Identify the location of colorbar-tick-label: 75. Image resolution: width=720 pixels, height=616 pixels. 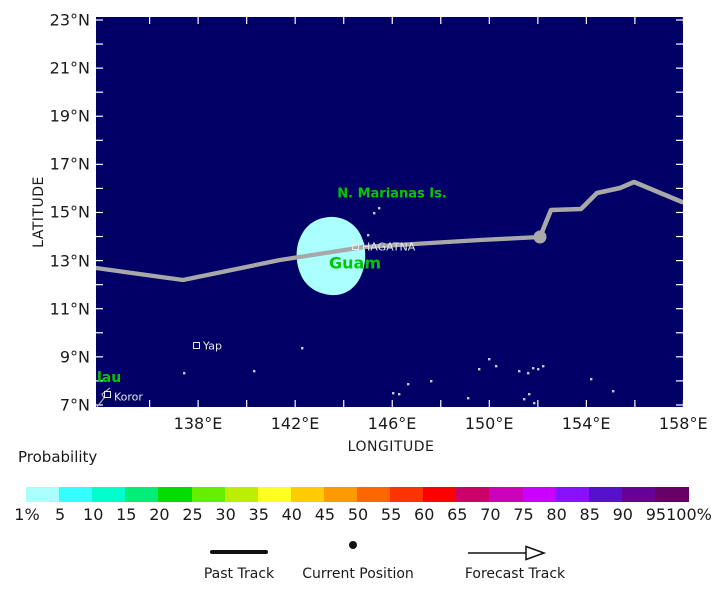
(523, 514).